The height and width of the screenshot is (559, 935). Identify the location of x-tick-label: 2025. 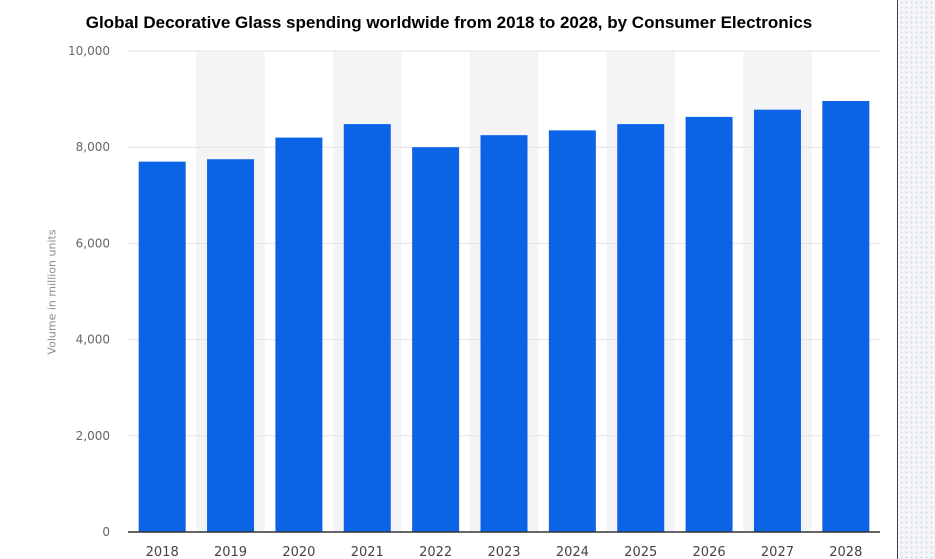
(640, 552).